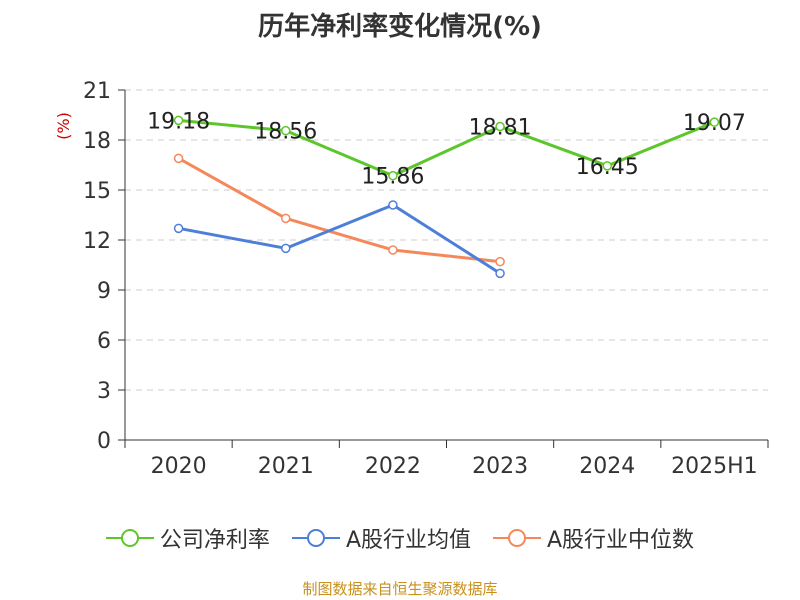 This screenshot has width=800, height=600. I want to click on data-point-s1-2021, so click(286, 248).